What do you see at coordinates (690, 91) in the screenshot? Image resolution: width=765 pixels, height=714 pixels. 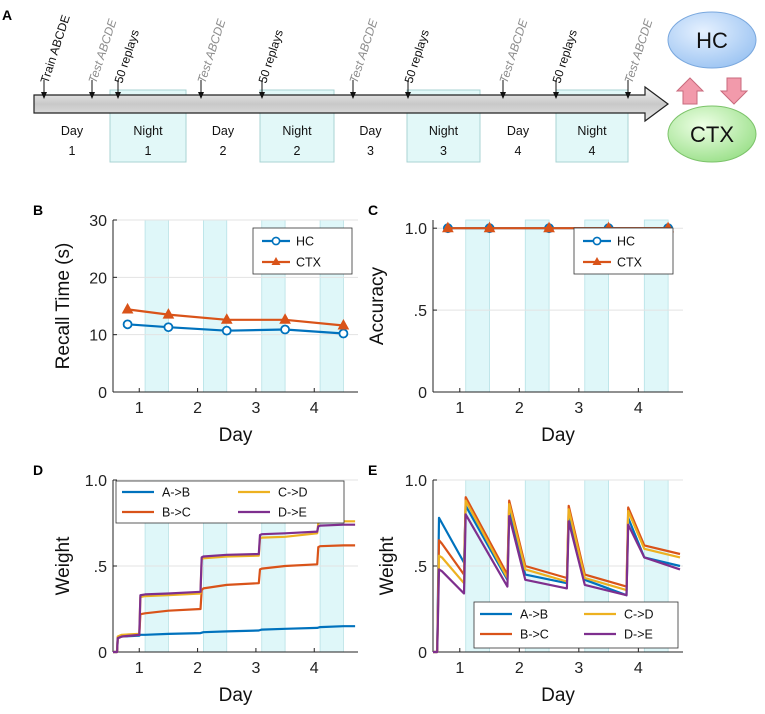 I see `up-arrow-icon` at bounding box center [690, 91].